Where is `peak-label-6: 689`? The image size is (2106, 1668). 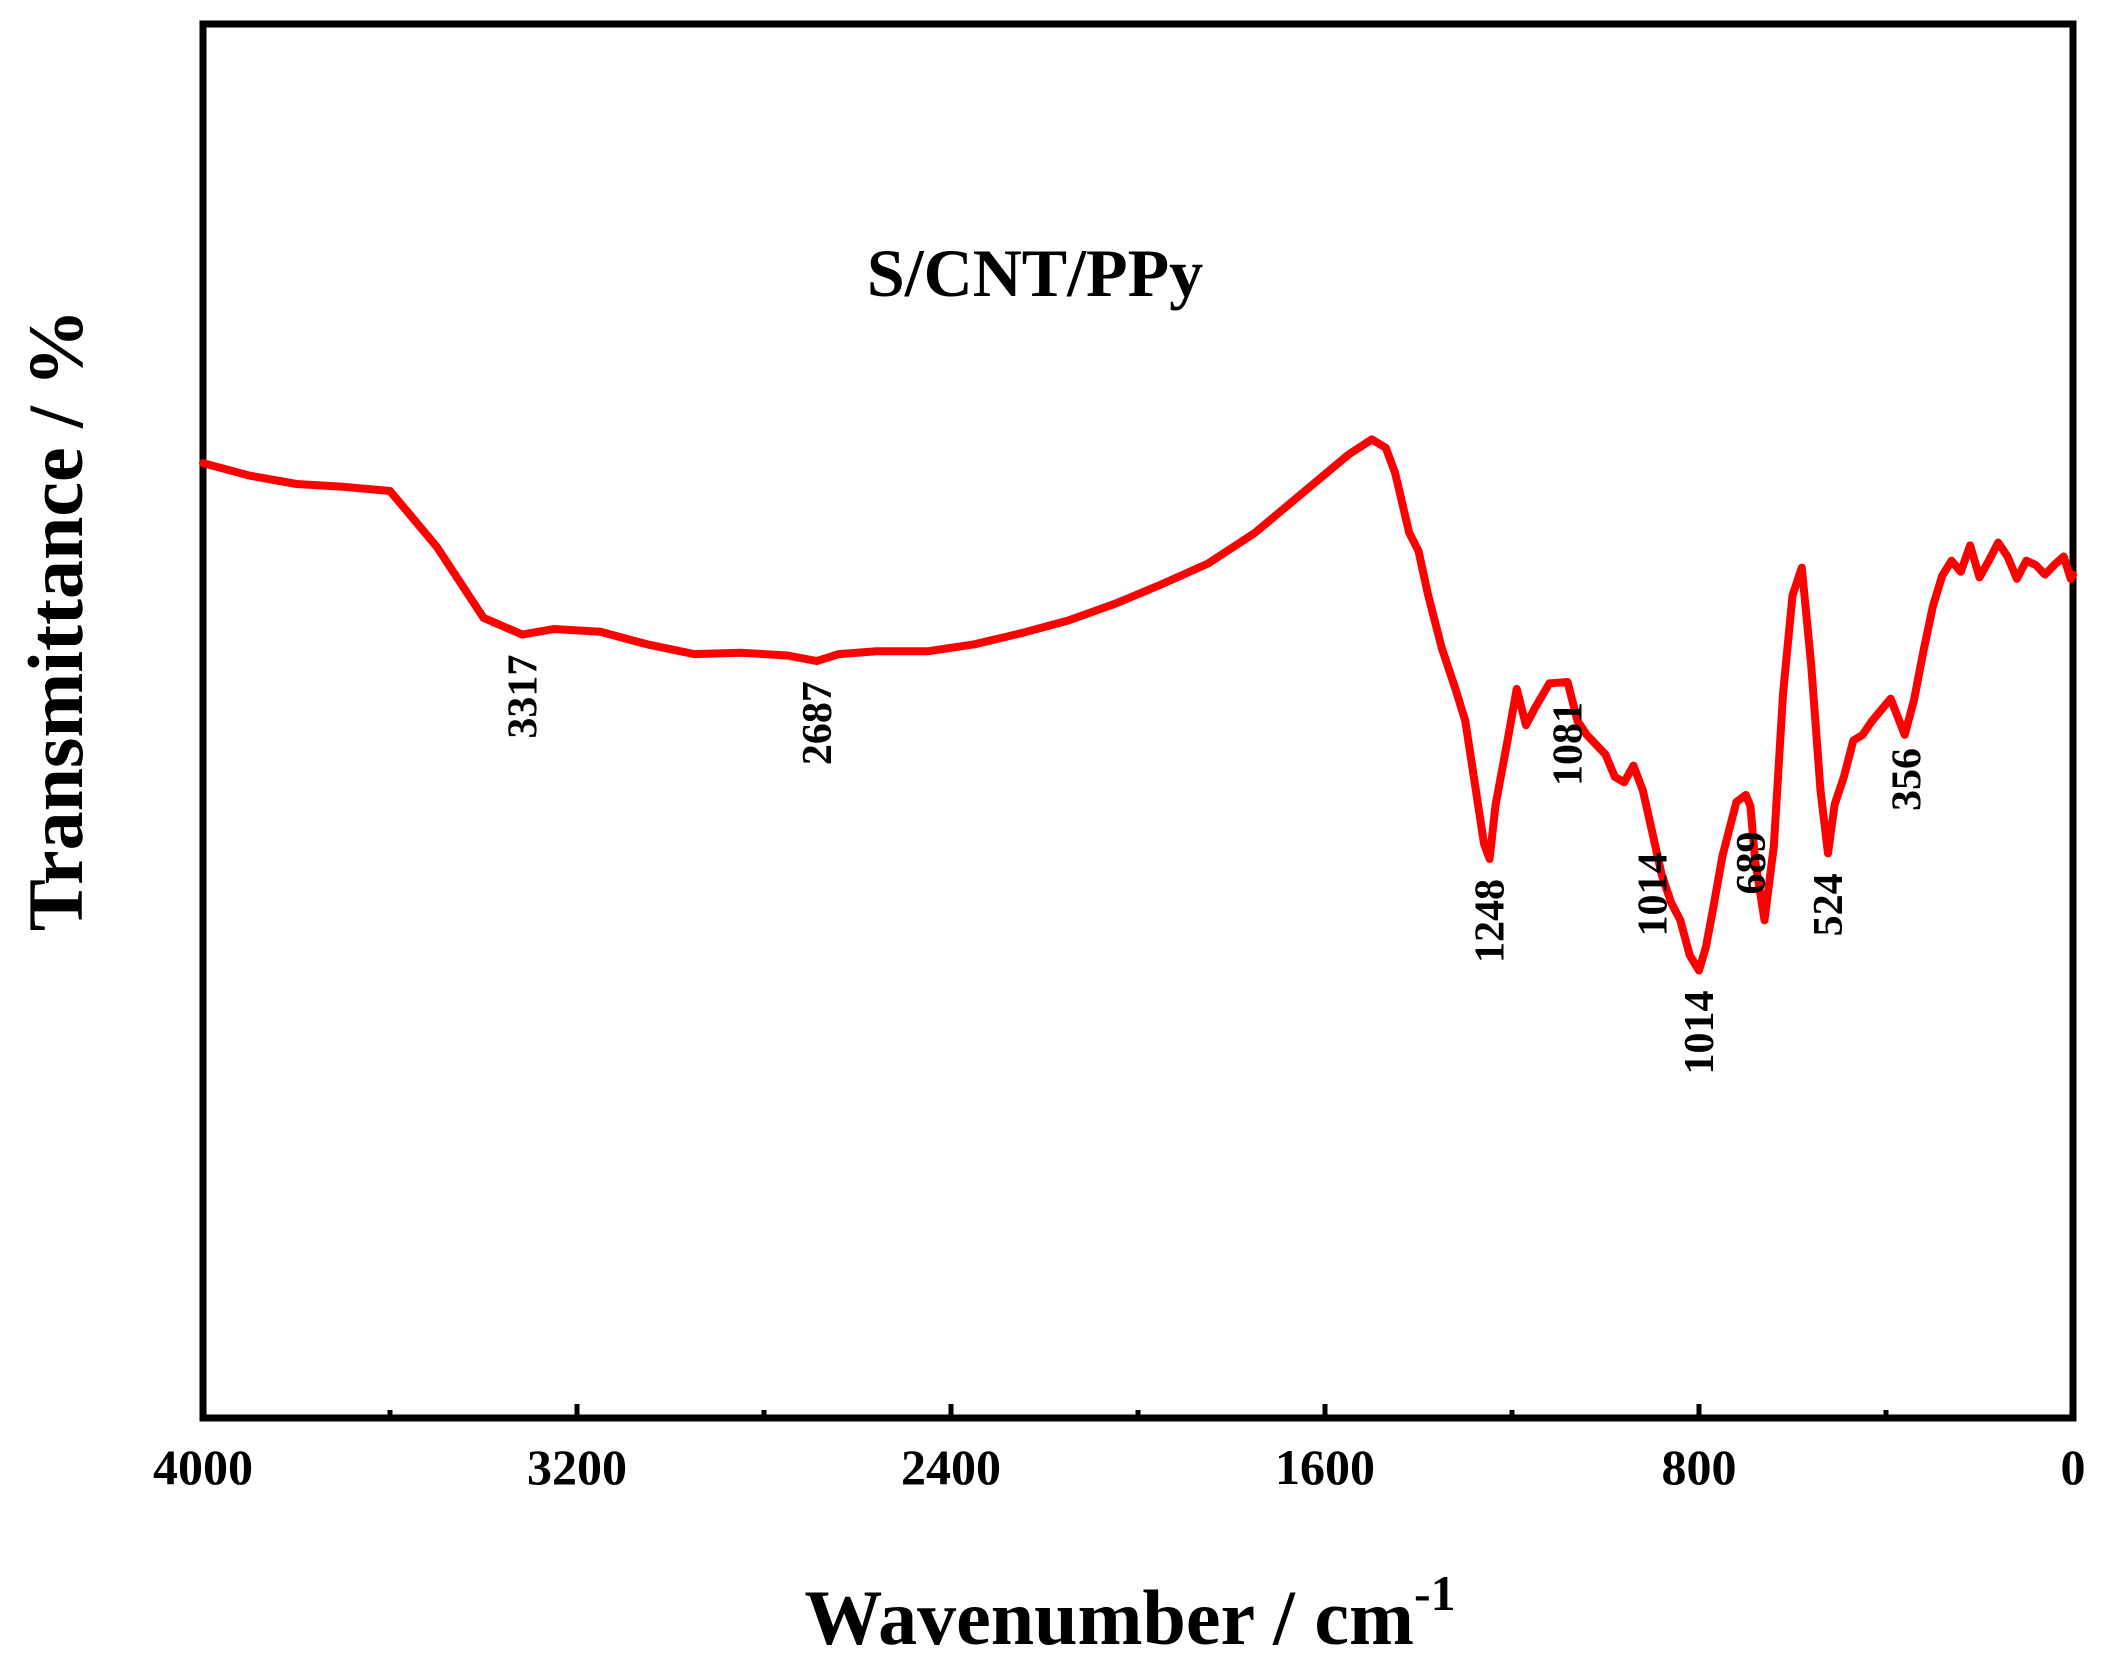
peak-label-6: 689 is located at coordinates (1752, 863).